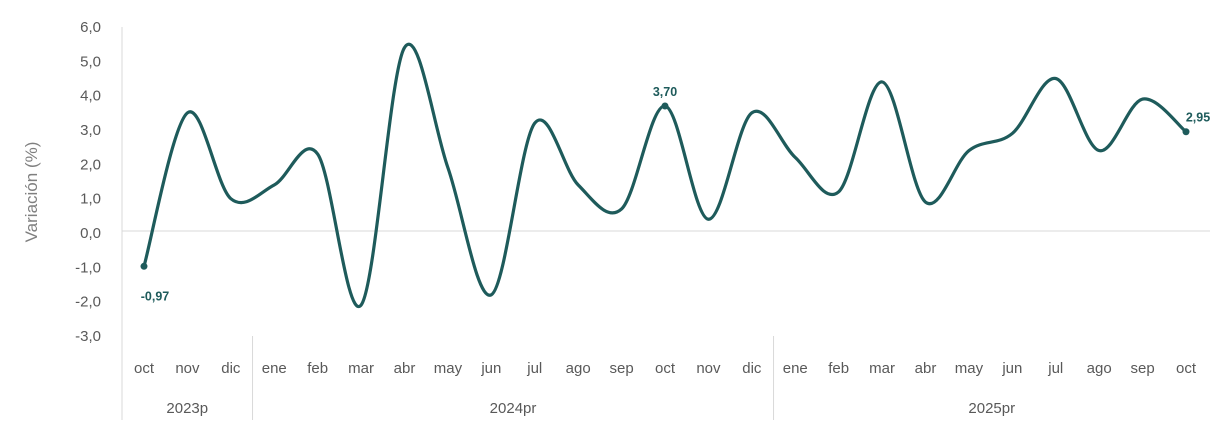 This screenshot has width=1222, height=422. I want to click on y-tick-label: -1,0, so click(88, 267).